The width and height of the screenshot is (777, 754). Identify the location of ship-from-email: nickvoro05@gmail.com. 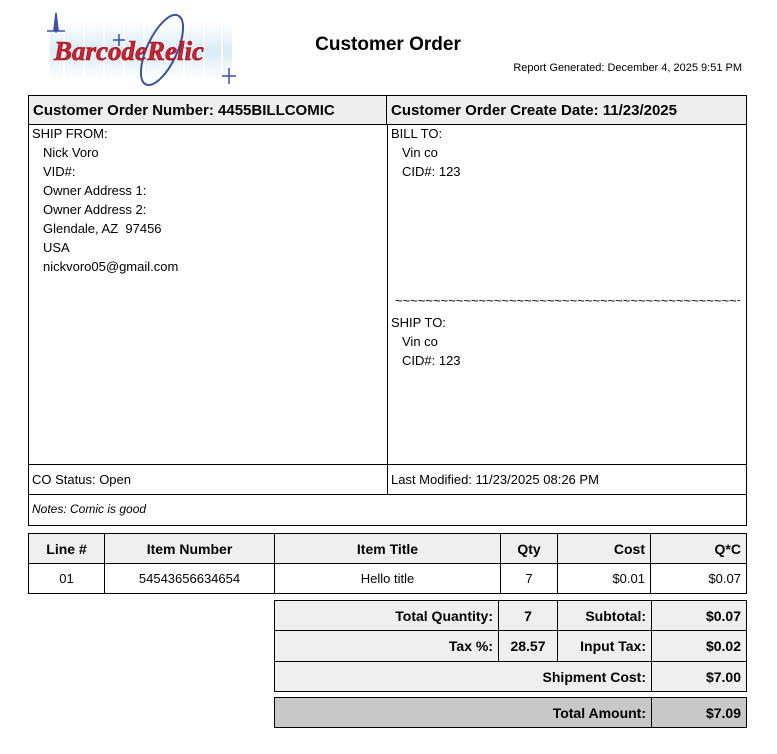
(111, 266).